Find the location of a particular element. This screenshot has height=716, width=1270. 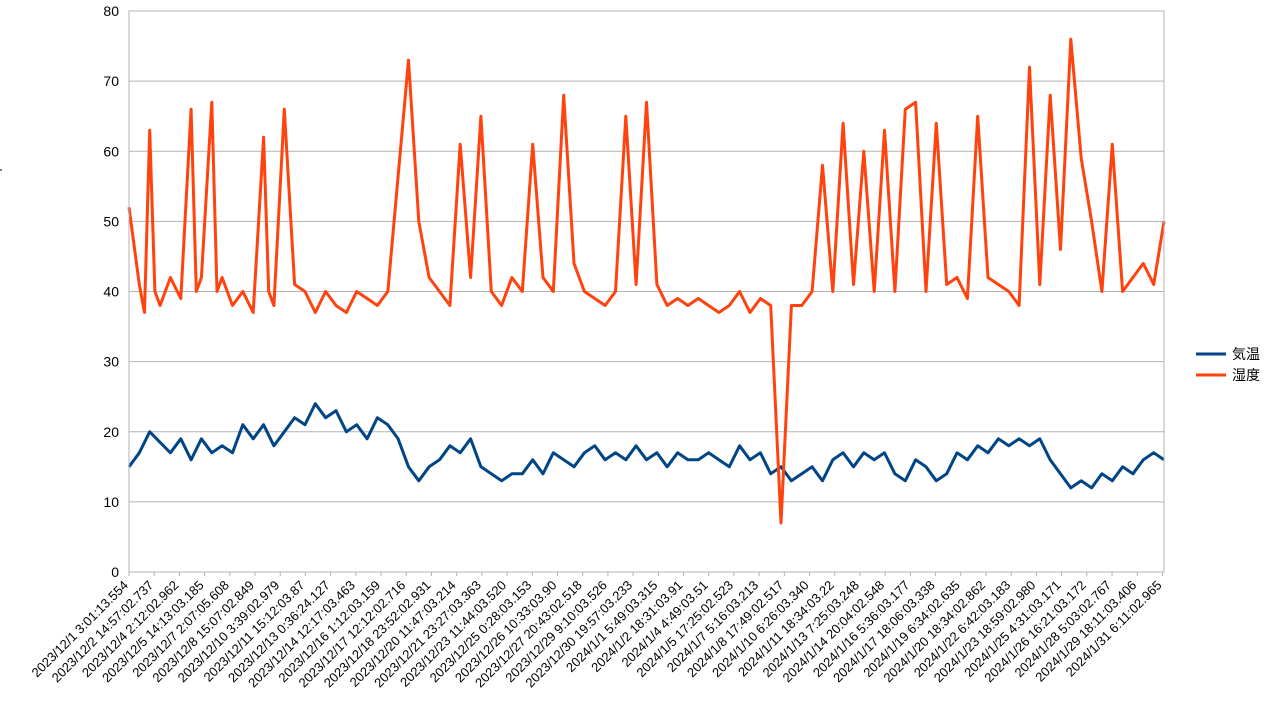

y-tick-label: 40 is located at coordinates (111, 292).